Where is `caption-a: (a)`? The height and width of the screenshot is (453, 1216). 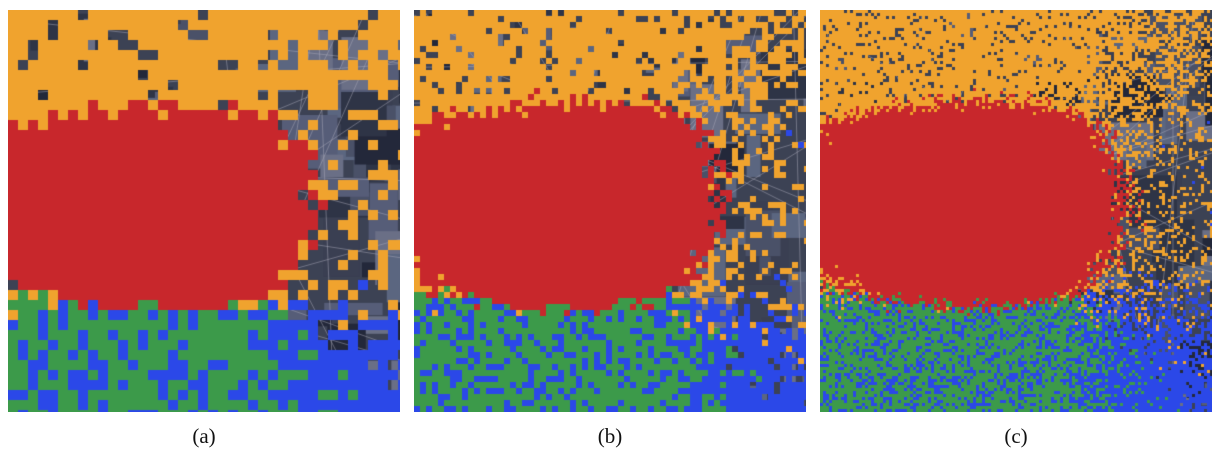 caption-a: (a) is located at coordinates (204, 436).